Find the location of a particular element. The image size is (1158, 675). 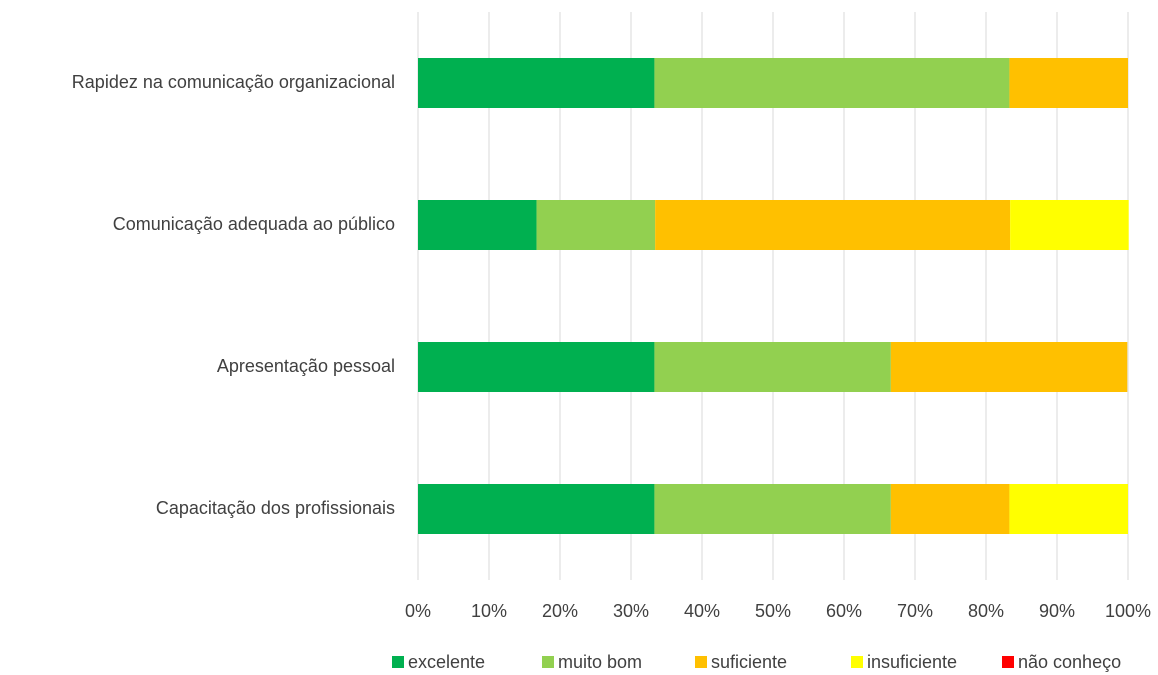

x-tick-label: 80% is located at coordinates (986, 611).